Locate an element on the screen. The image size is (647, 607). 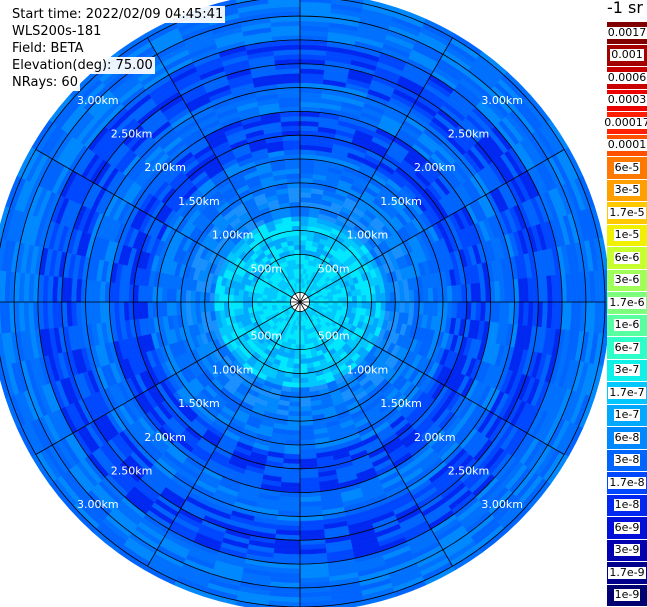
colorbar-cell: 1.7e-8 is located at coordinates (627, 483).